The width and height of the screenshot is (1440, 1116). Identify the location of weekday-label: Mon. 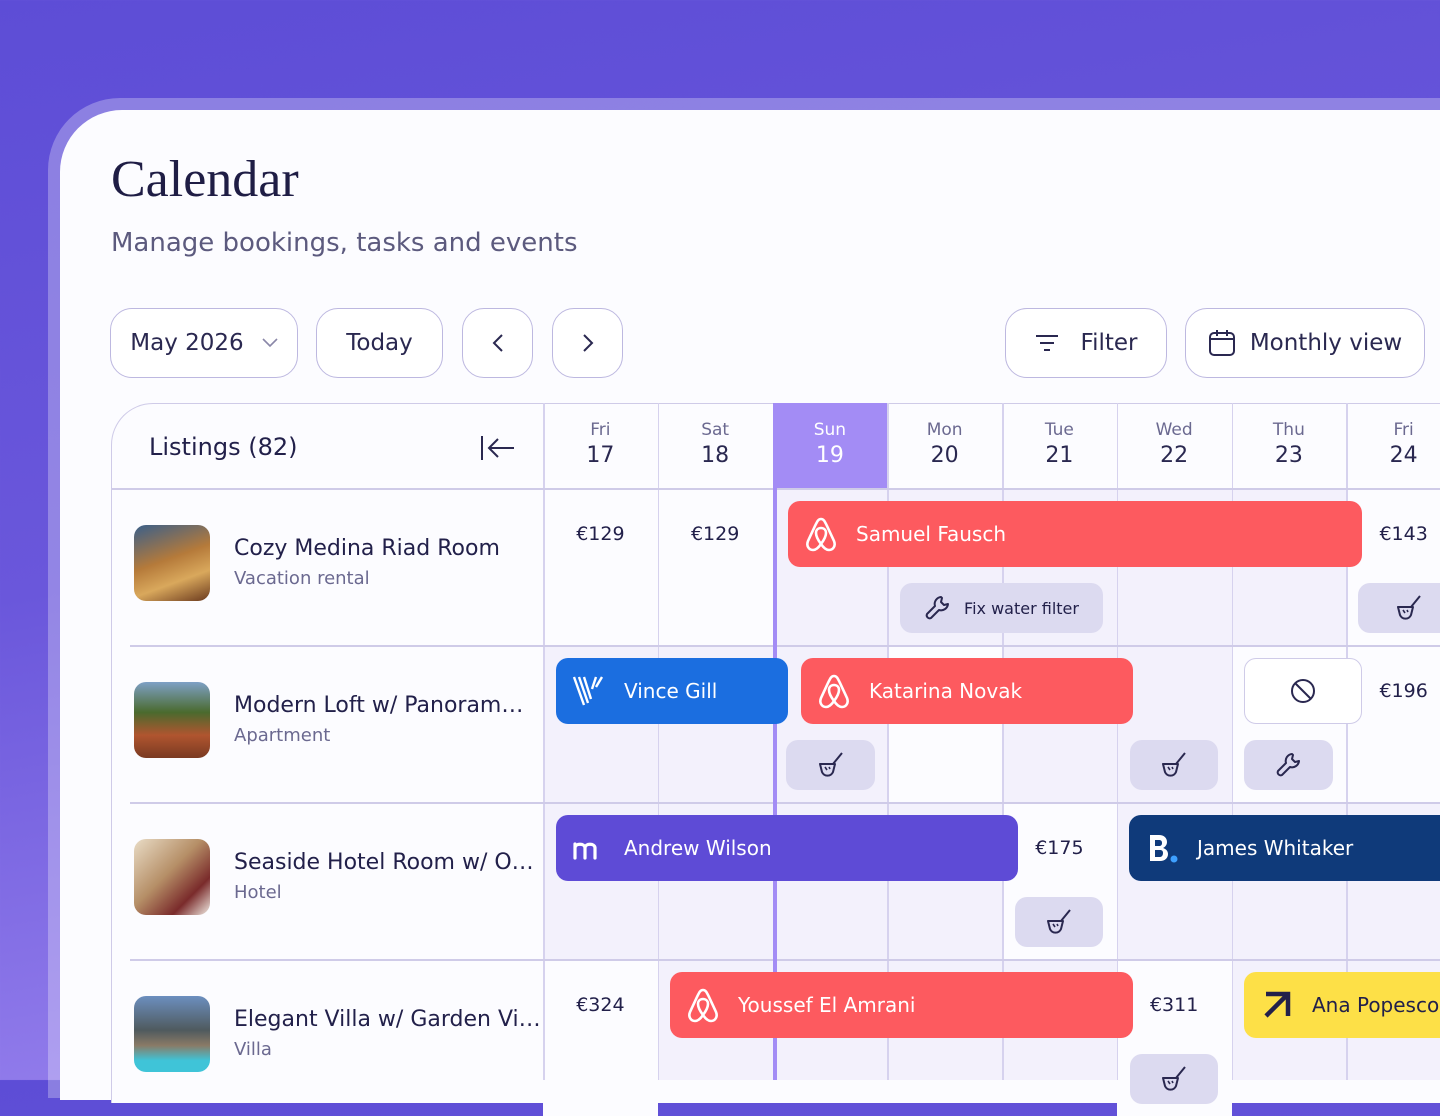
(944, 430).